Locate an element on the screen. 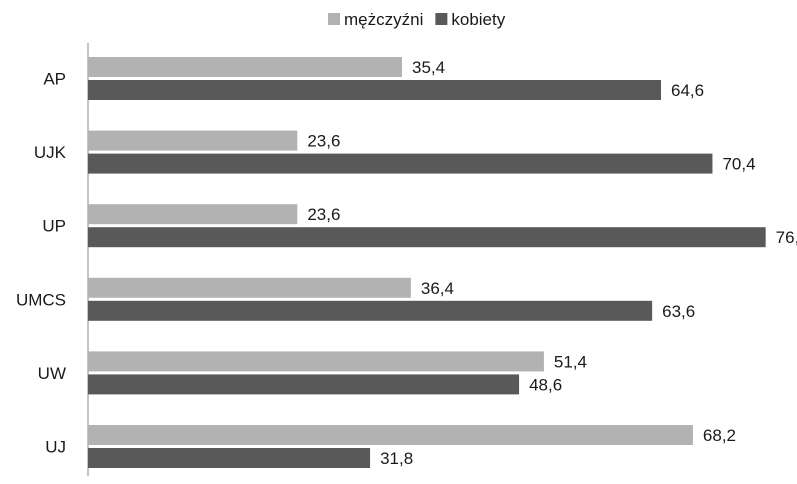  value-label-umcs-kobiety: 63,6 is located at coordinates (678, 311).